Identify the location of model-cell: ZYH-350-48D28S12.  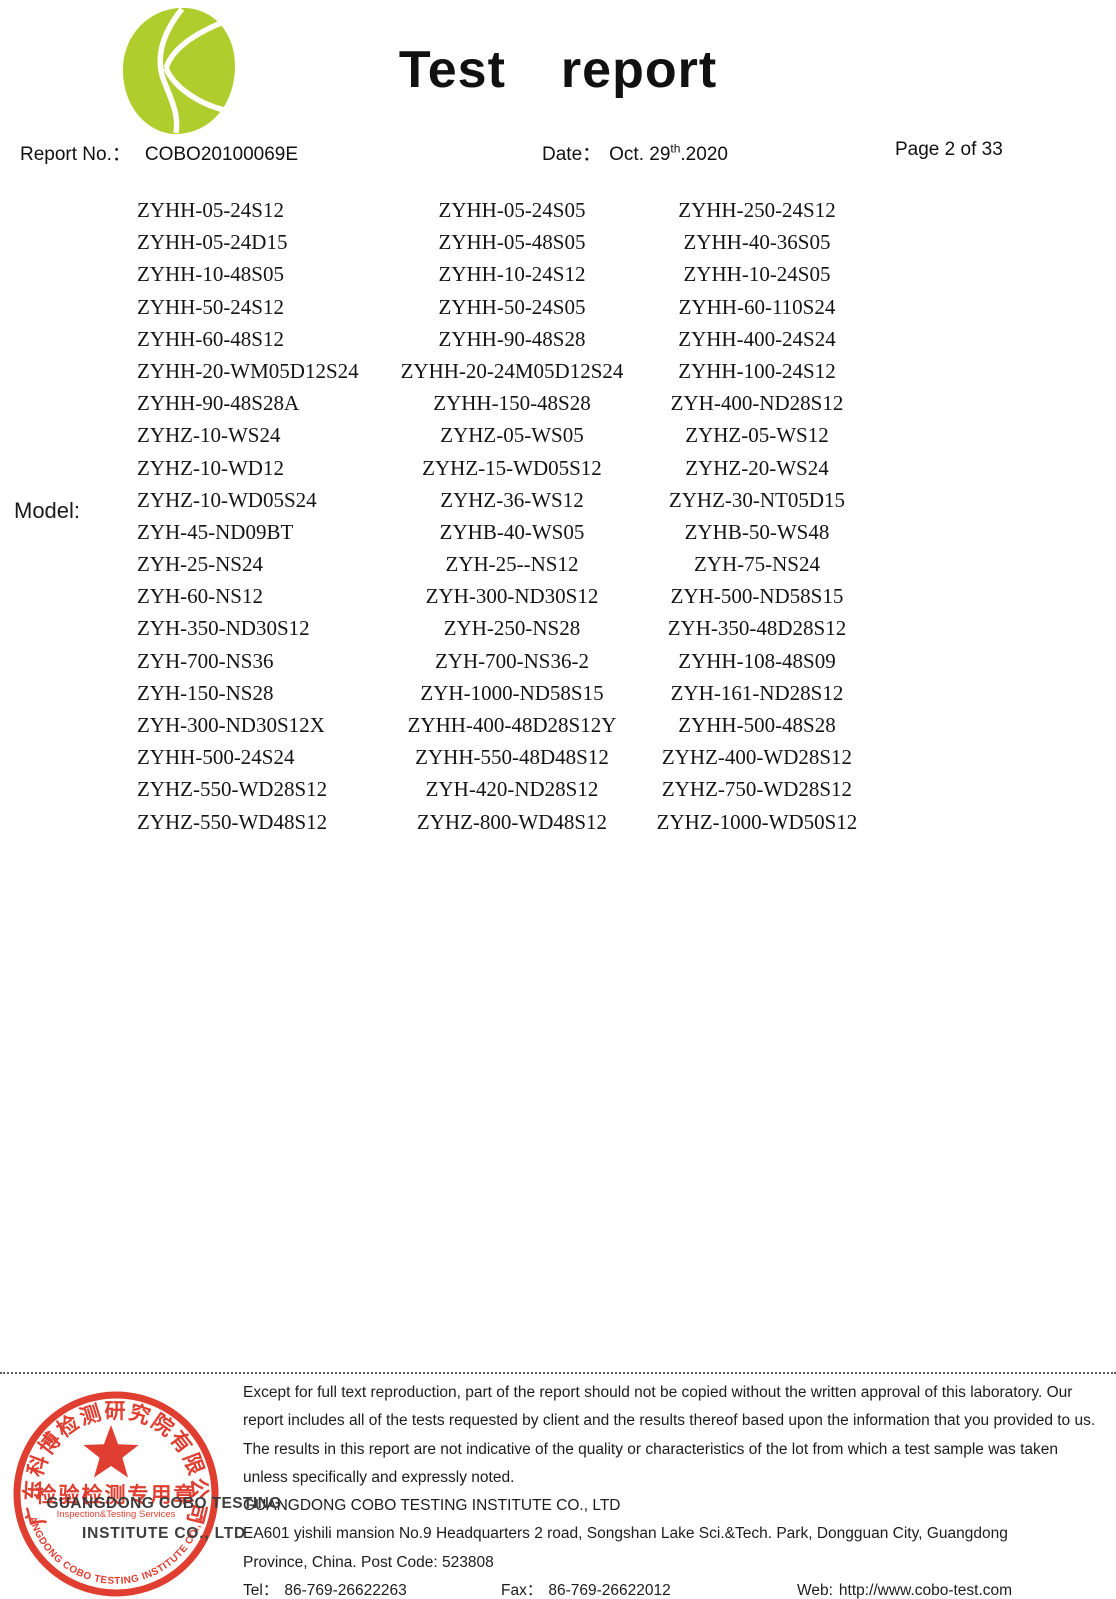
(757, 628).